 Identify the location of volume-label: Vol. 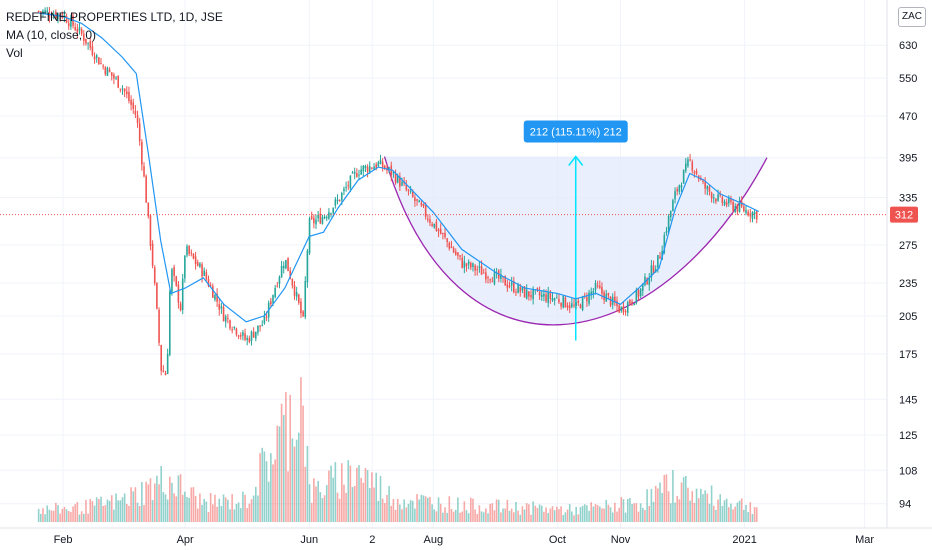
(14, 53).